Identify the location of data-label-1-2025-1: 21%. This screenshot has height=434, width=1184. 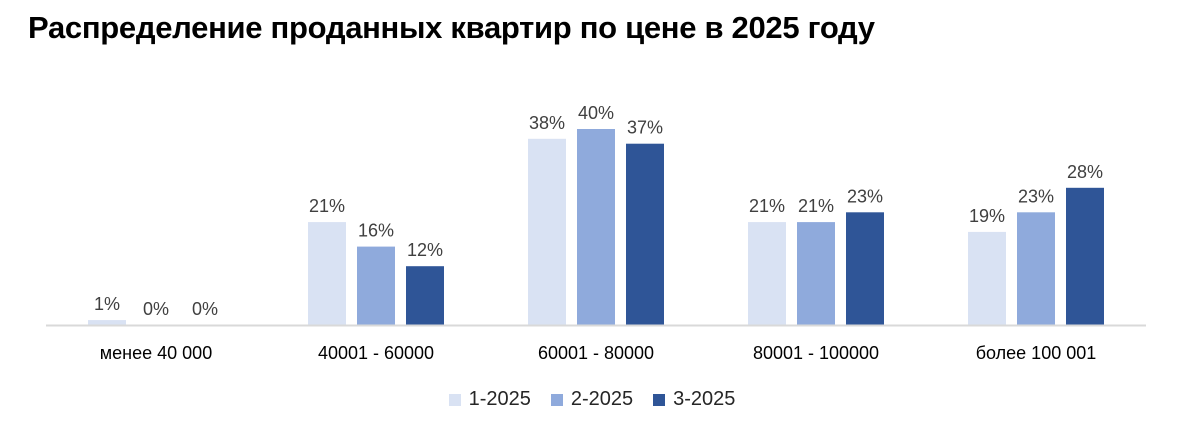
(327, 206).